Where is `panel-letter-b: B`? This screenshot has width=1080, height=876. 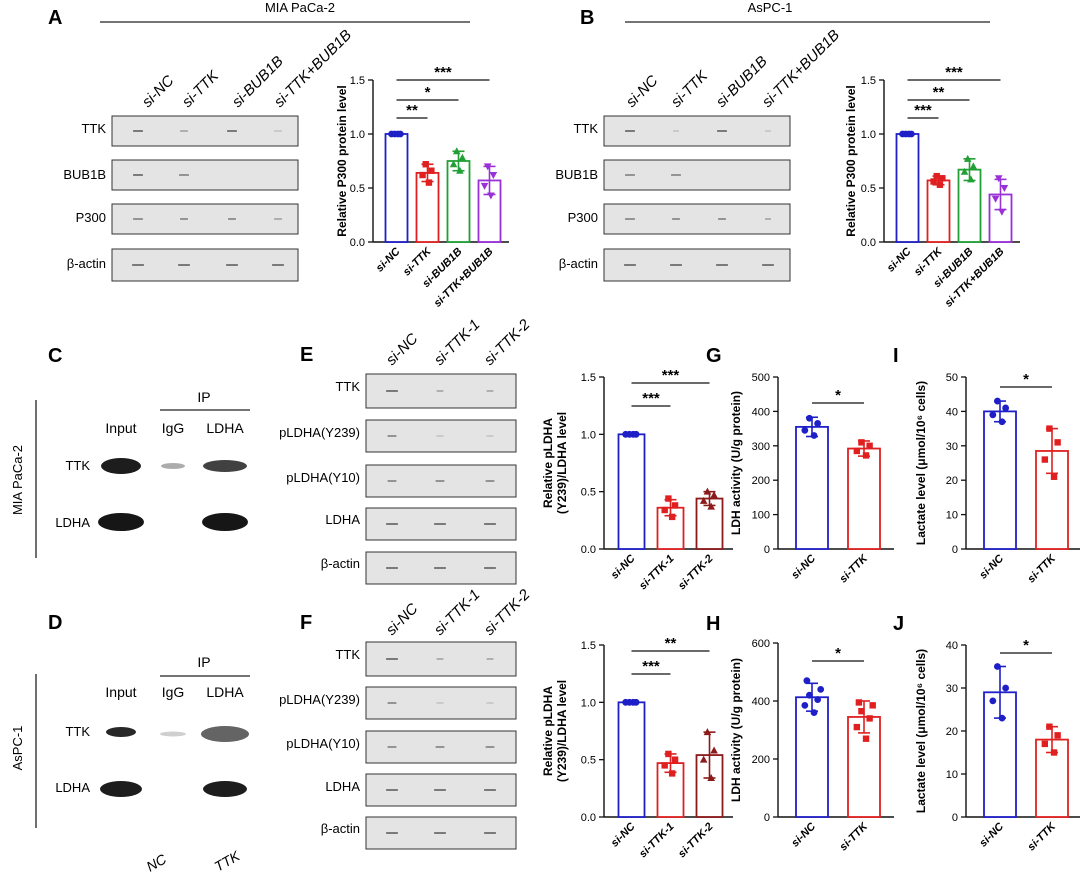
panel-letter-b: B is located at coordinates (587, 18).